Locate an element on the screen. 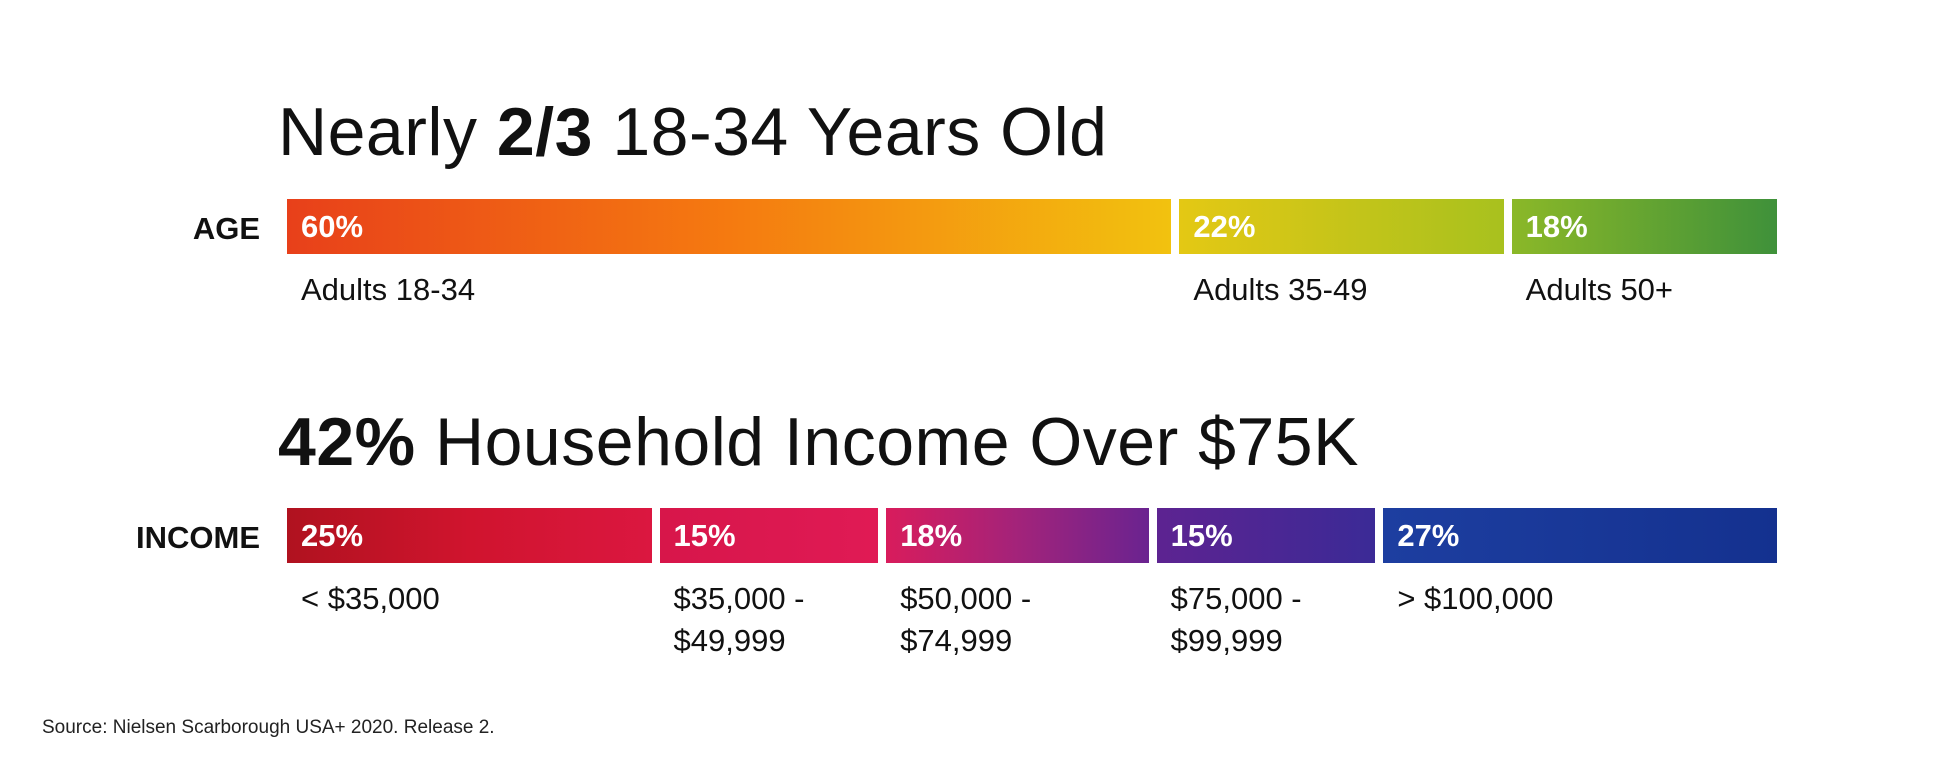 The image size is (1950, 771). category-label: Adults 18-34 is located at coordinates (388, 289).